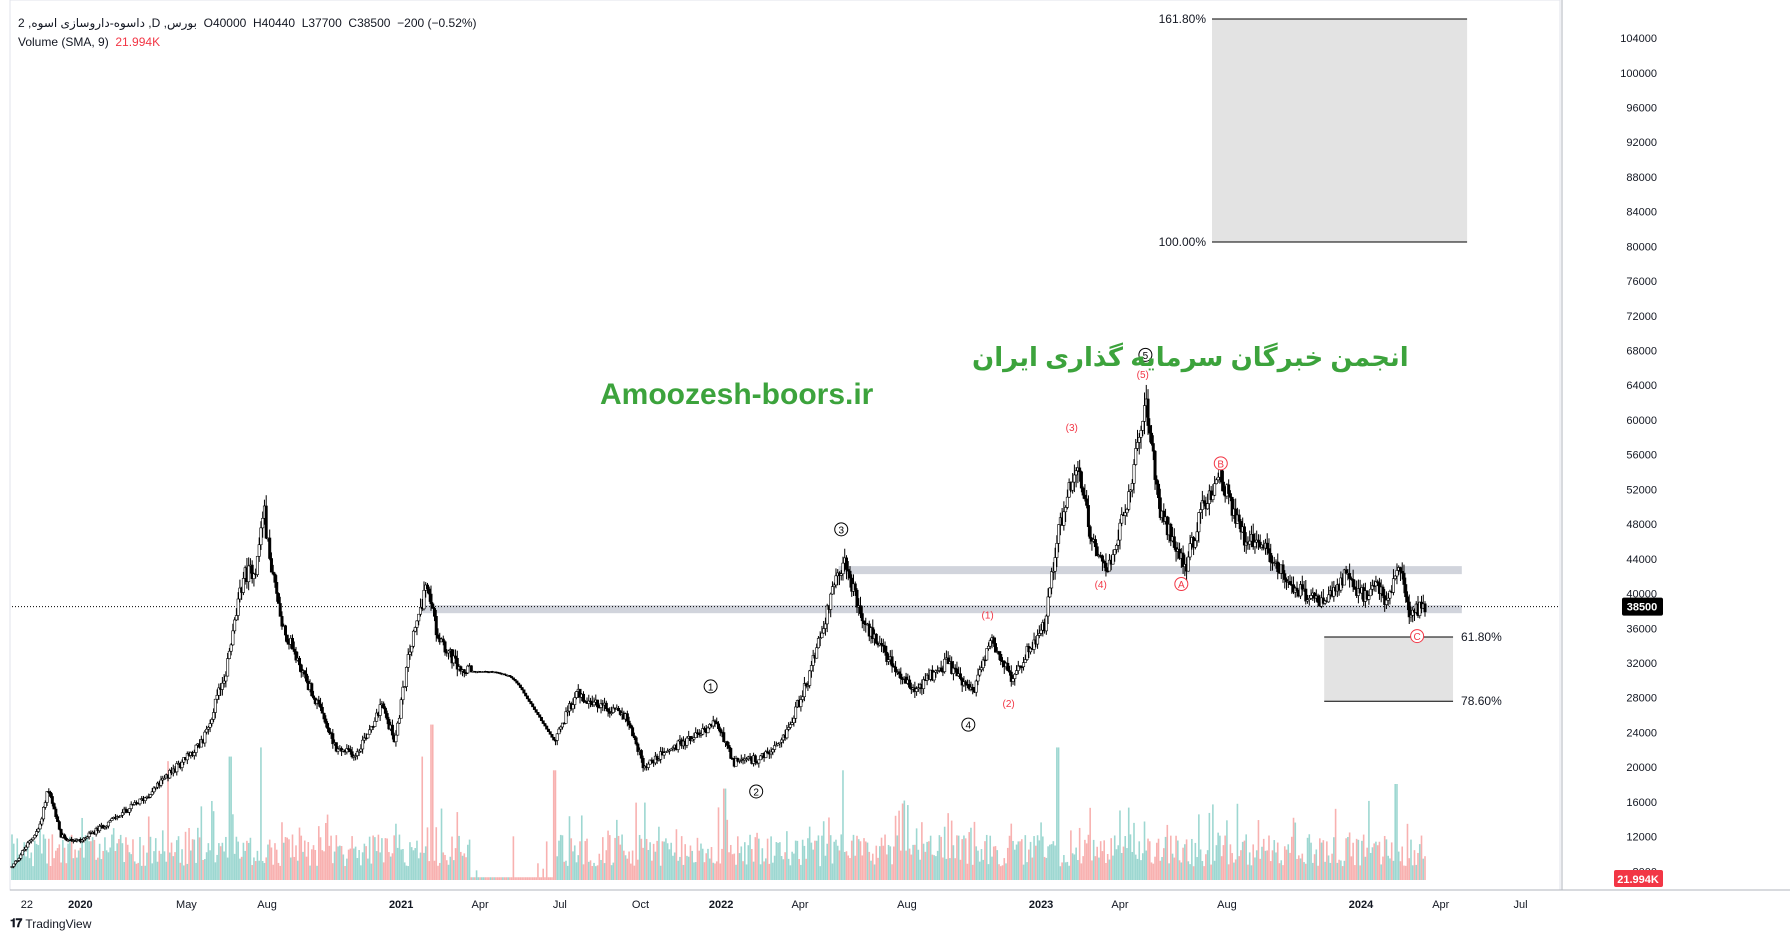  Describe the element at coordinates (1641, 282) in the screenshot. I see `price-tick: 76000` at that location.